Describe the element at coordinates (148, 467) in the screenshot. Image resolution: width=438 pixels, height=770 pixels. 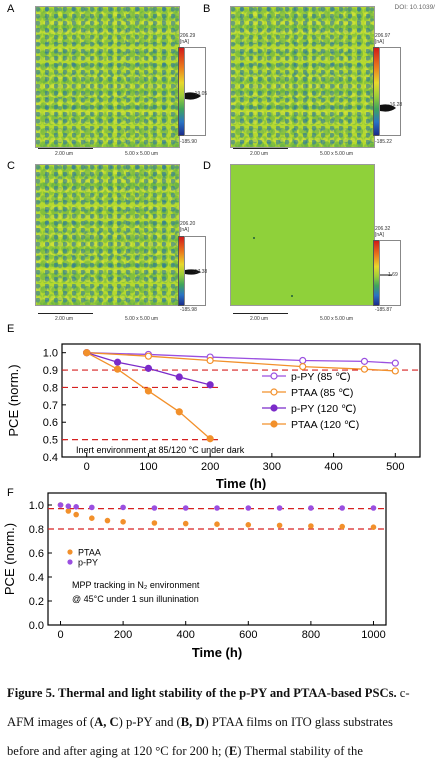
I see `x-tick-label: 100` at that location.